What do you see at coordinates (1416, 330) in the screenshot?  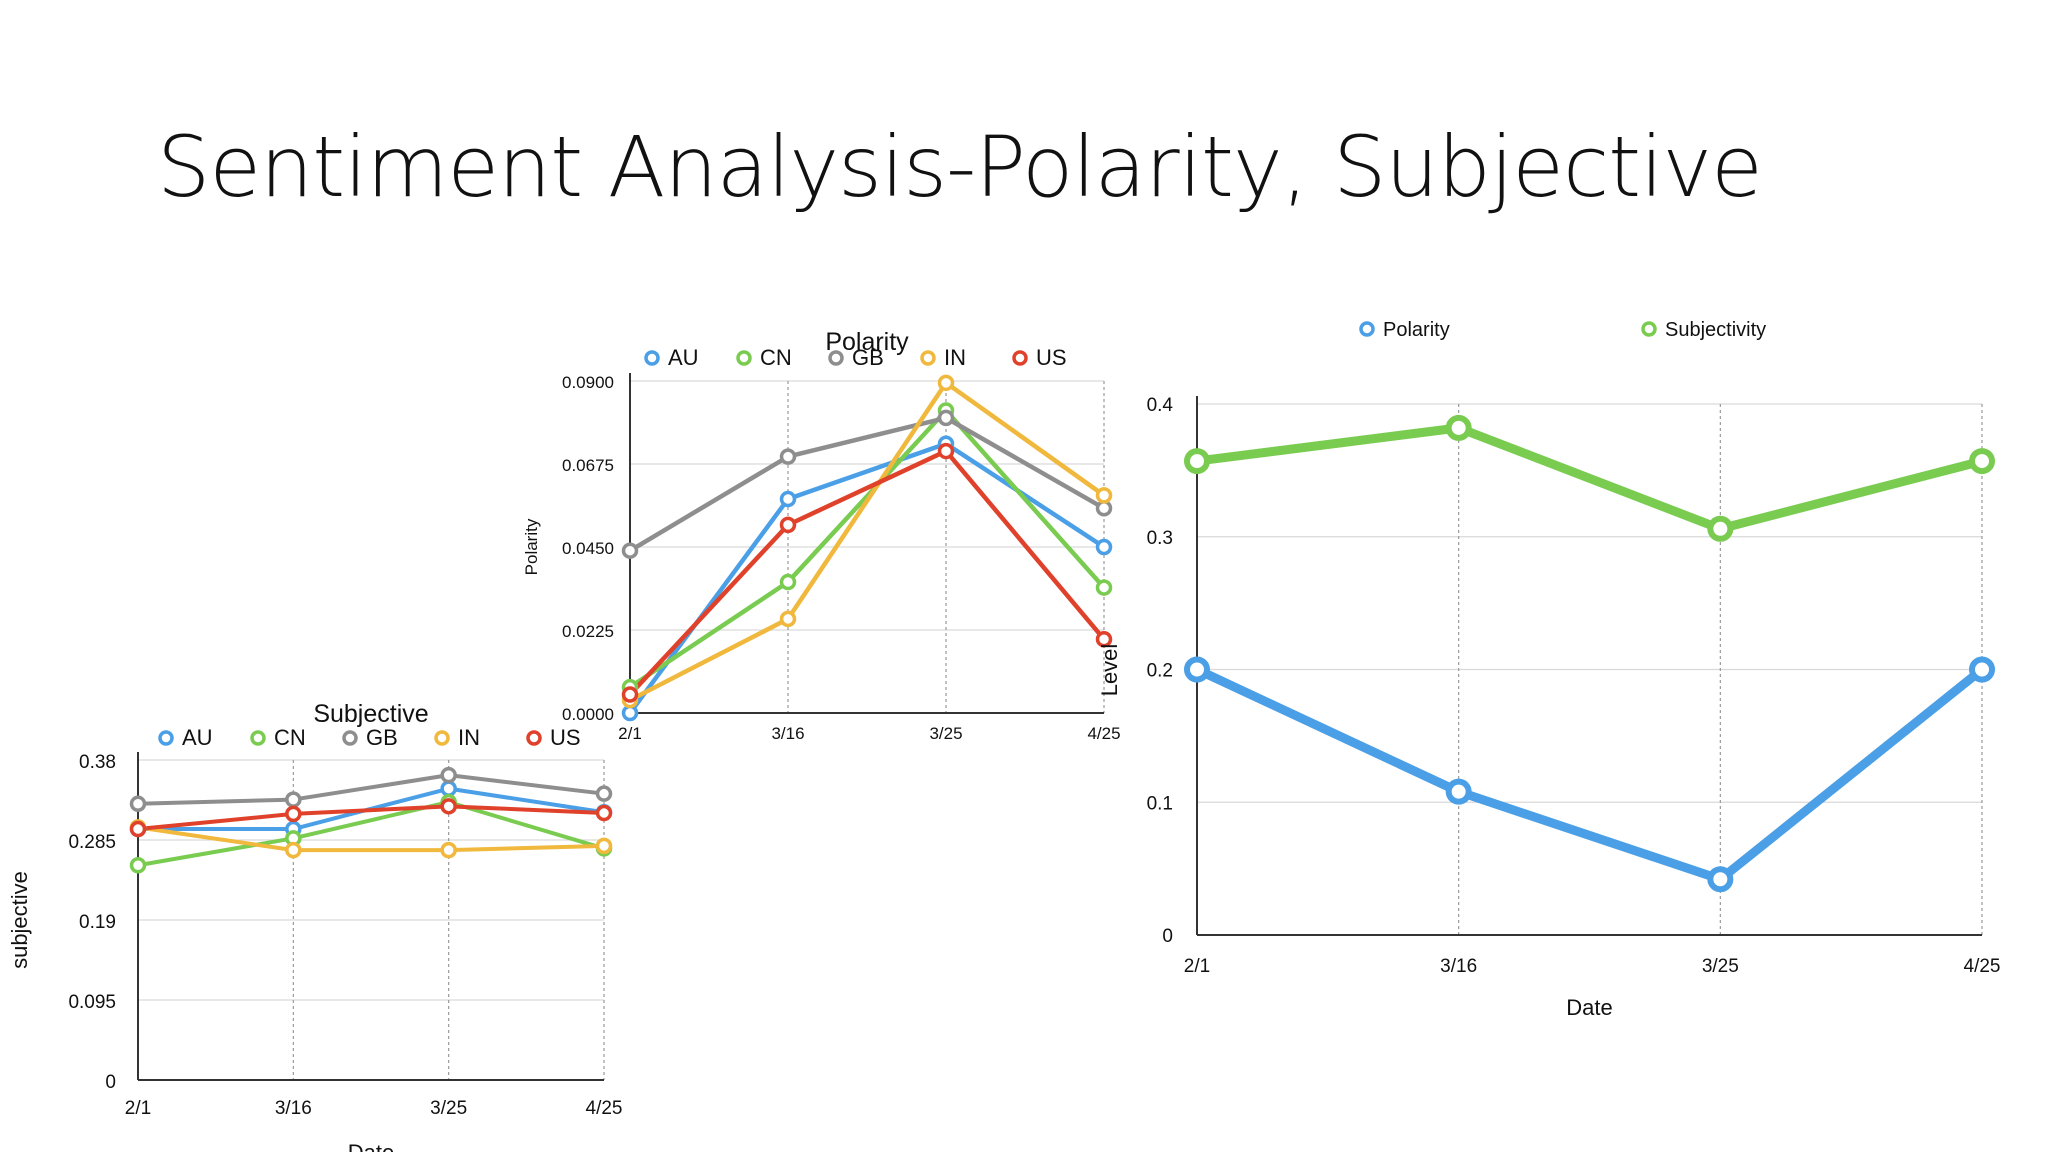 I see `legend-label: Polarity` at bounding box center [1416, 330].